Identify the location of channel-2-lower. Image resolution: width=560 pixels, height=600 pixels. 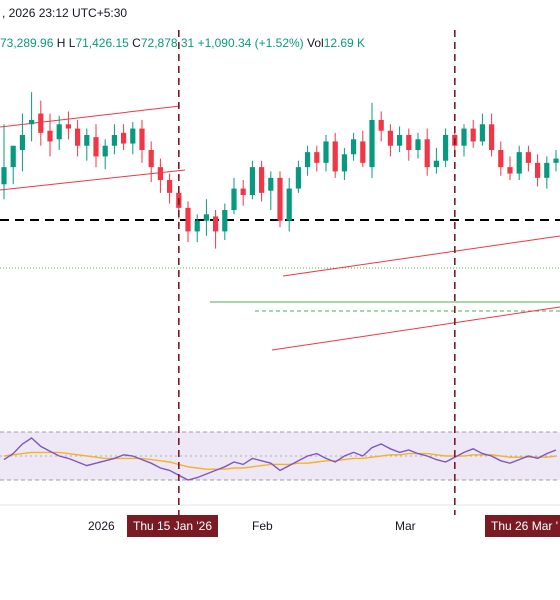
(415, 328).